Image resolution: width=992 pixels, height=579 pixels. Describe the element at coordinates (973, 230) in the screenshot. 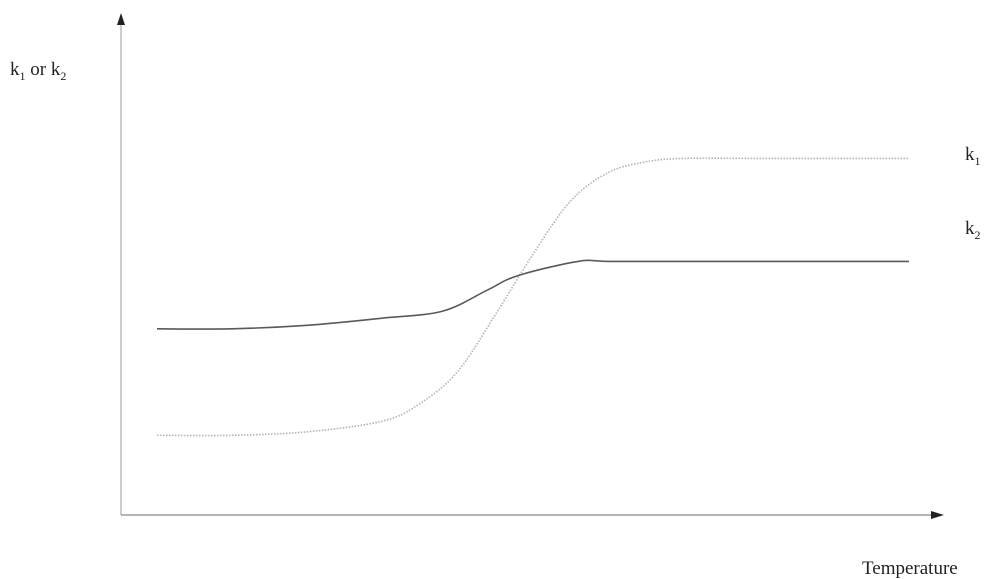

I see `series-label-k2: k2` at that location.